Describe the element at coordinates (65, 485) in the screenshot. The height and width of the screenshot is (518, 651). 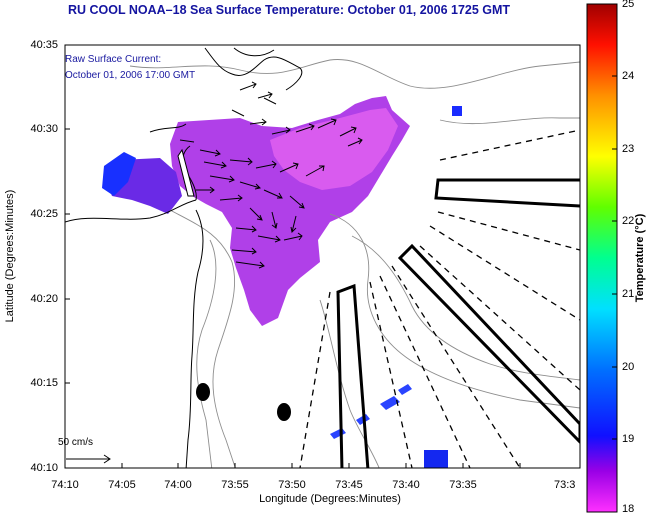
I see `lon-tick-label: 74:10` at that location.